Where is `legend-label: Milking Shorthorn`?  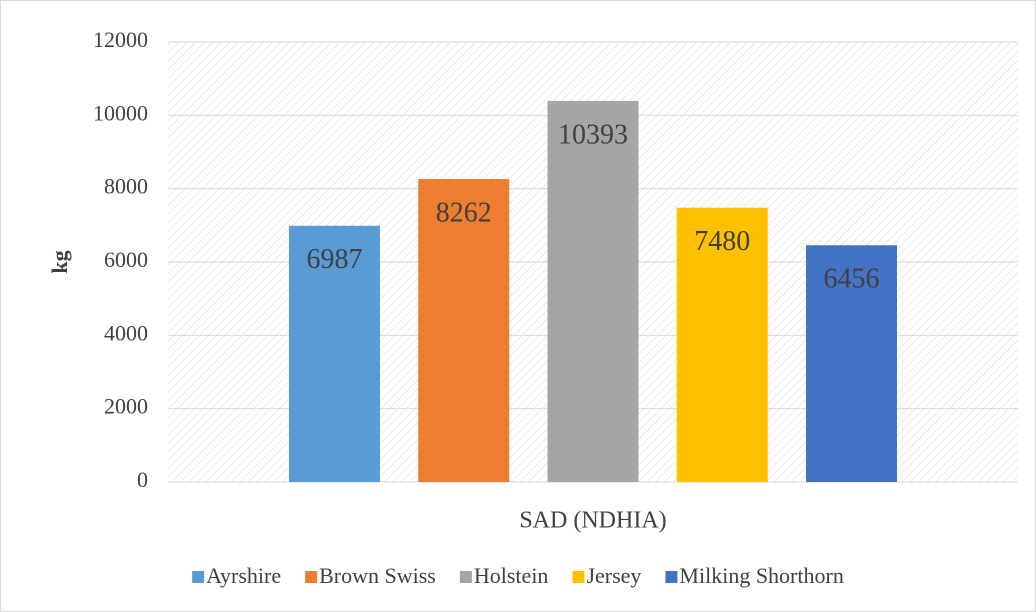 legend-label: Milking Shorthorn is located at coordinates (761, 575).